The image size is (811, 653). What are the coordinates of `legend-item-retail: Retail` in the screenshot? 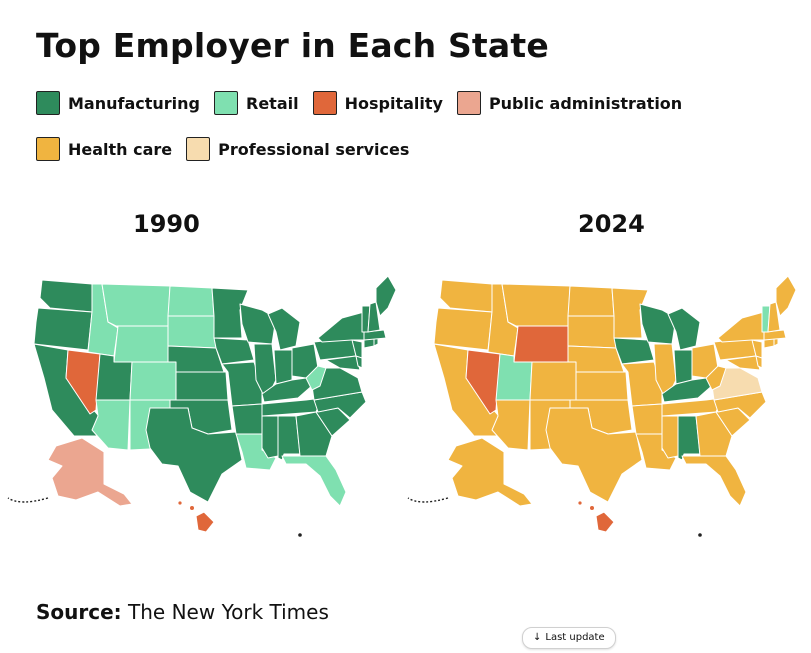 It's located at (256, 103).